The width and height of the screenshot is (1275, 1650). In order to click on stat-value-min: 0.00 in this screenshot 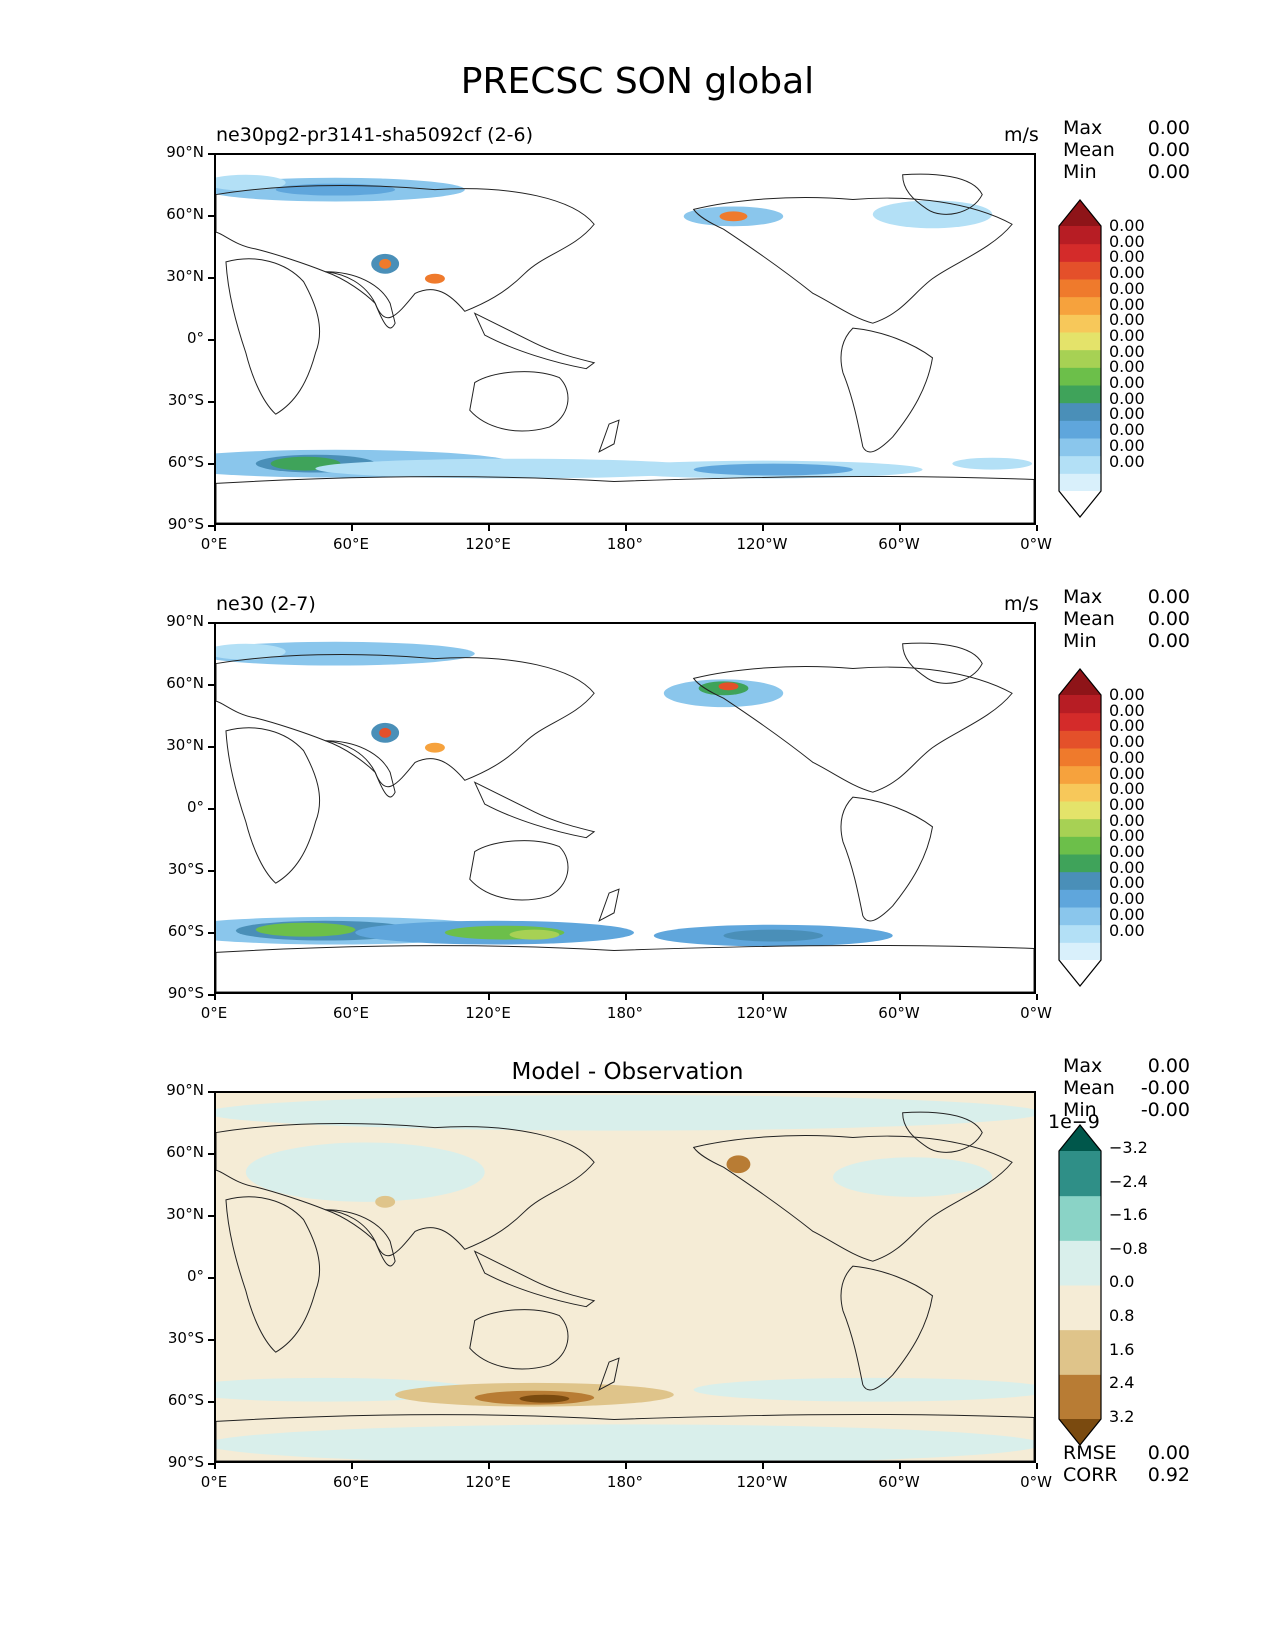, I will do `click(1168, 641)`.